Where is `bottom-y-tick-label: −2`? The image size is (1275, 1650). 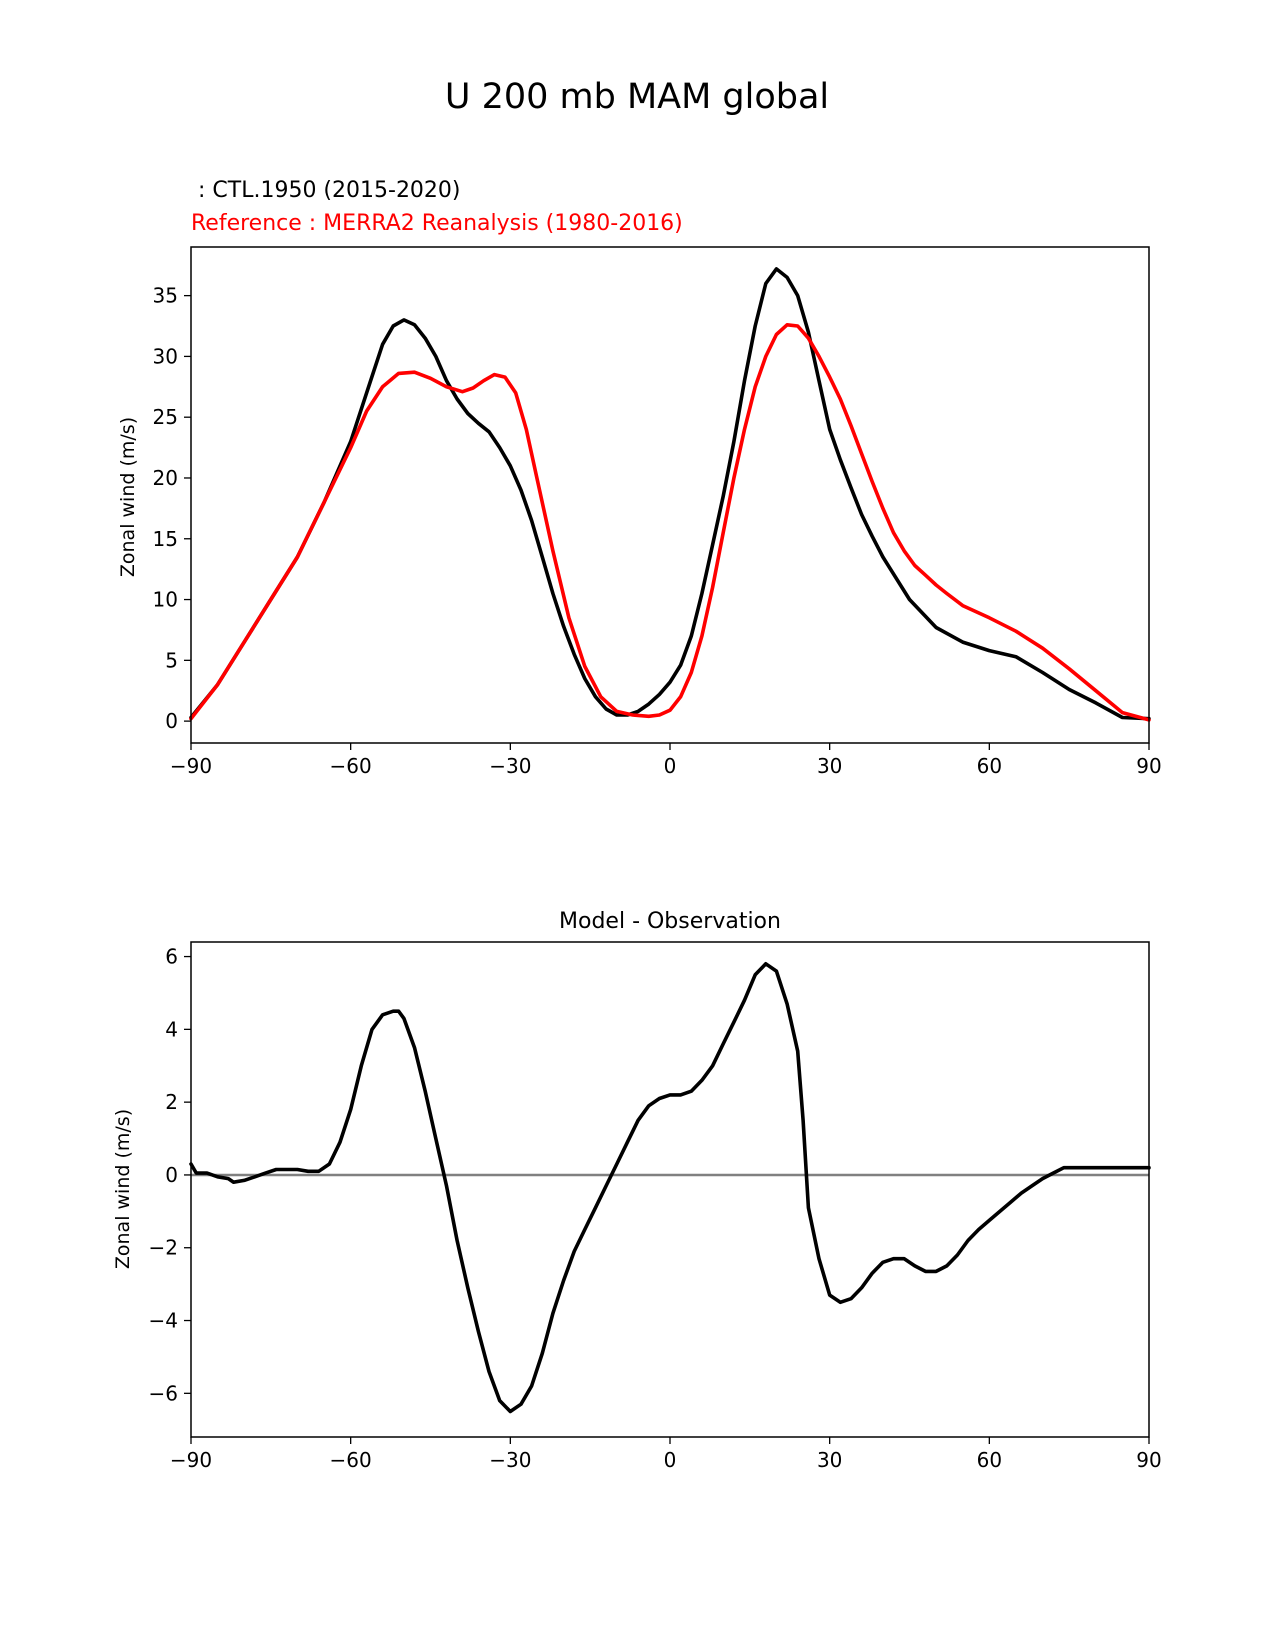 bottom-y-tick-label: −2 is located at coordinates (163, 1248).